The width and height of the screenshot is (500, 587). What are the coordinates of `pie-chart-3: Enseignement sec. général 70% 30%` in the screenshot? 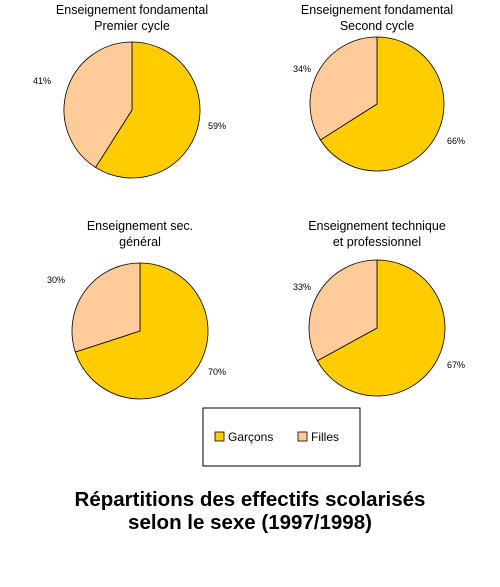 It's located at (136, 309).